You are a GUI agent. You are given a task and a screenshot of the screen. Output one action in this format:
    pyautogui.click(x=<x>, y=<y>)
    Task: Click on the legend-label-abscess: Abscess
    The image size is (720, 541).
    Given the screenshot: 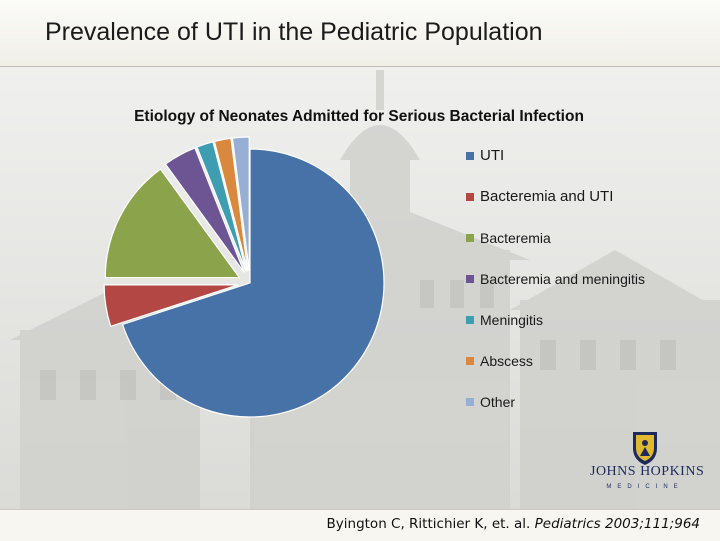 What is the action you would take?
    pyautogui.click(x=506, y=361)
    